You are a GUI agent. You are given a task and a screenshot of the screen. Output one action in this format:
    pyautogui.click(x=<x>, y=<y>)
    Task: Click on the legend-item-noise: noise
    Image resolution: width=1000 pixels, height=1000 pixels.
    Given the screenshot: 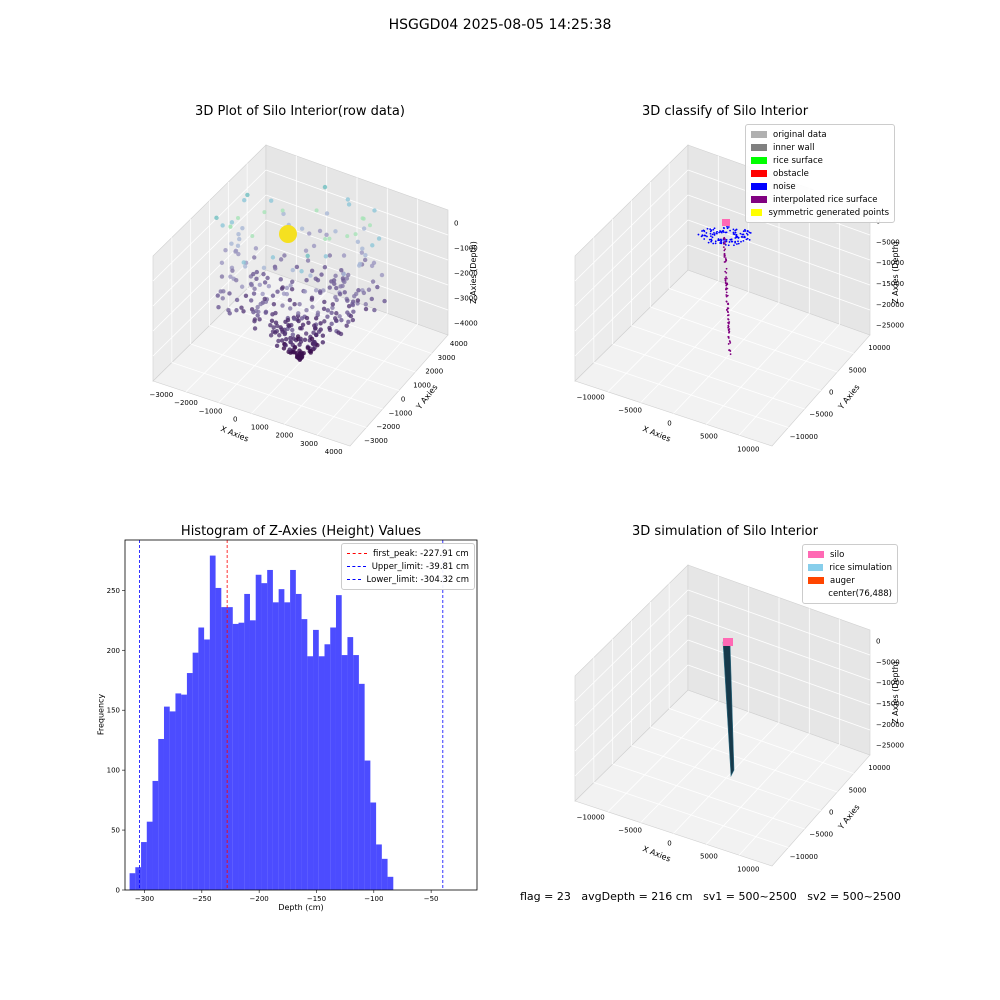 What is the action you would take?
    pyautogui.click(x=820, y=186)
    